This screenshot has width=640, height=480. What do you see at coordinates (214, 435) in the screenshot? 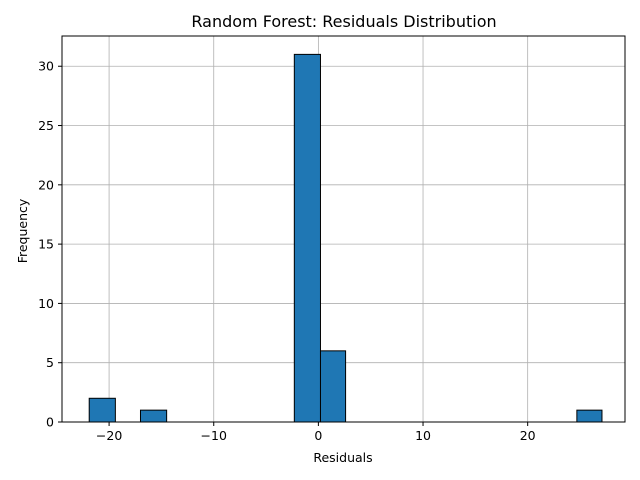
I see `x-tick-label: −10` at bounding box center [214, 435].